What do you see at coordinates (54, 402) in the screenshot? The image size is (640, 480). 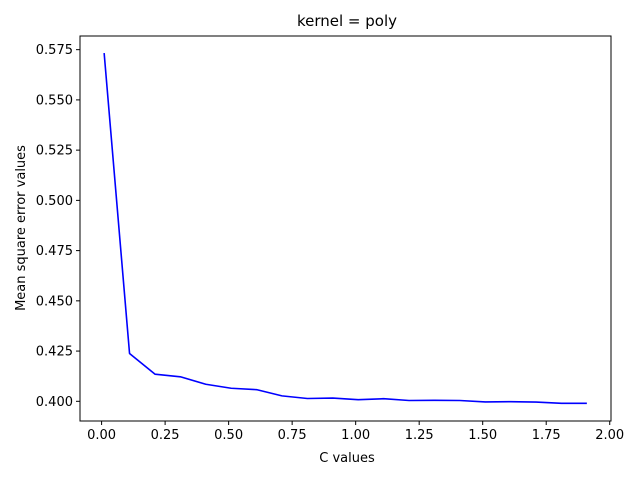 I see `y-tick-label: 0.400` at bounding box center [54, 402].